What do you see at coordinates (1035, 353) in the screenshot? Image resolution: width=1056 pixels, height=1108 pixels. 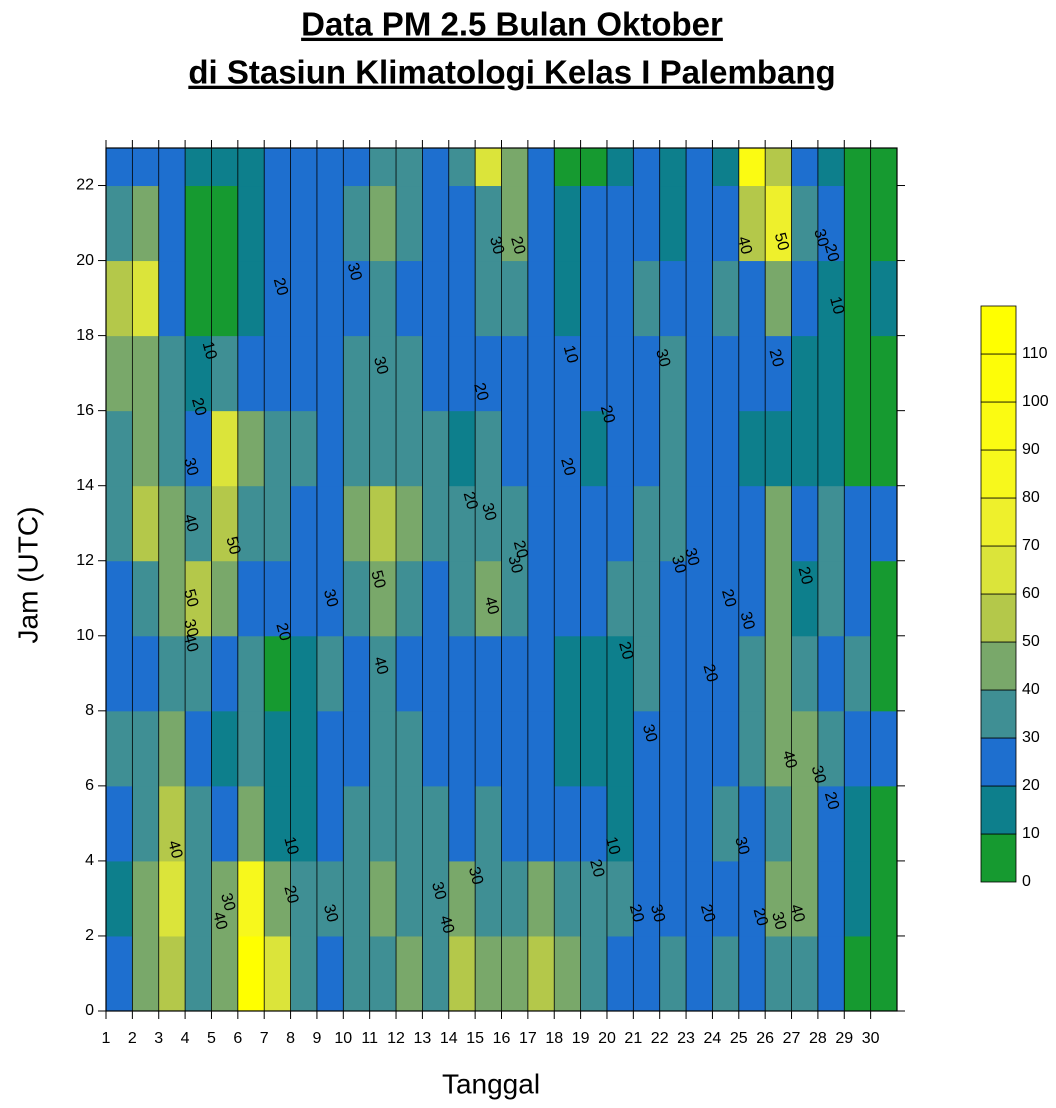 I see `colorbar-tick-label: 110` at bounding box center [1035, 353].